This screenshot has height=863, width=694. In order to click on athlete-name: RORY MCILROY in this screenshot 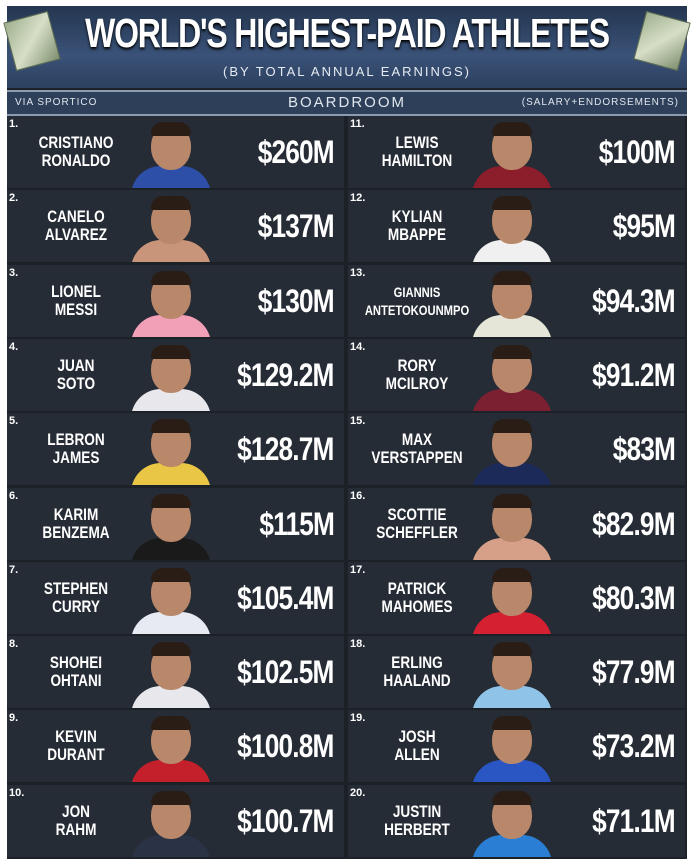, I will do `click(417, 375)`.